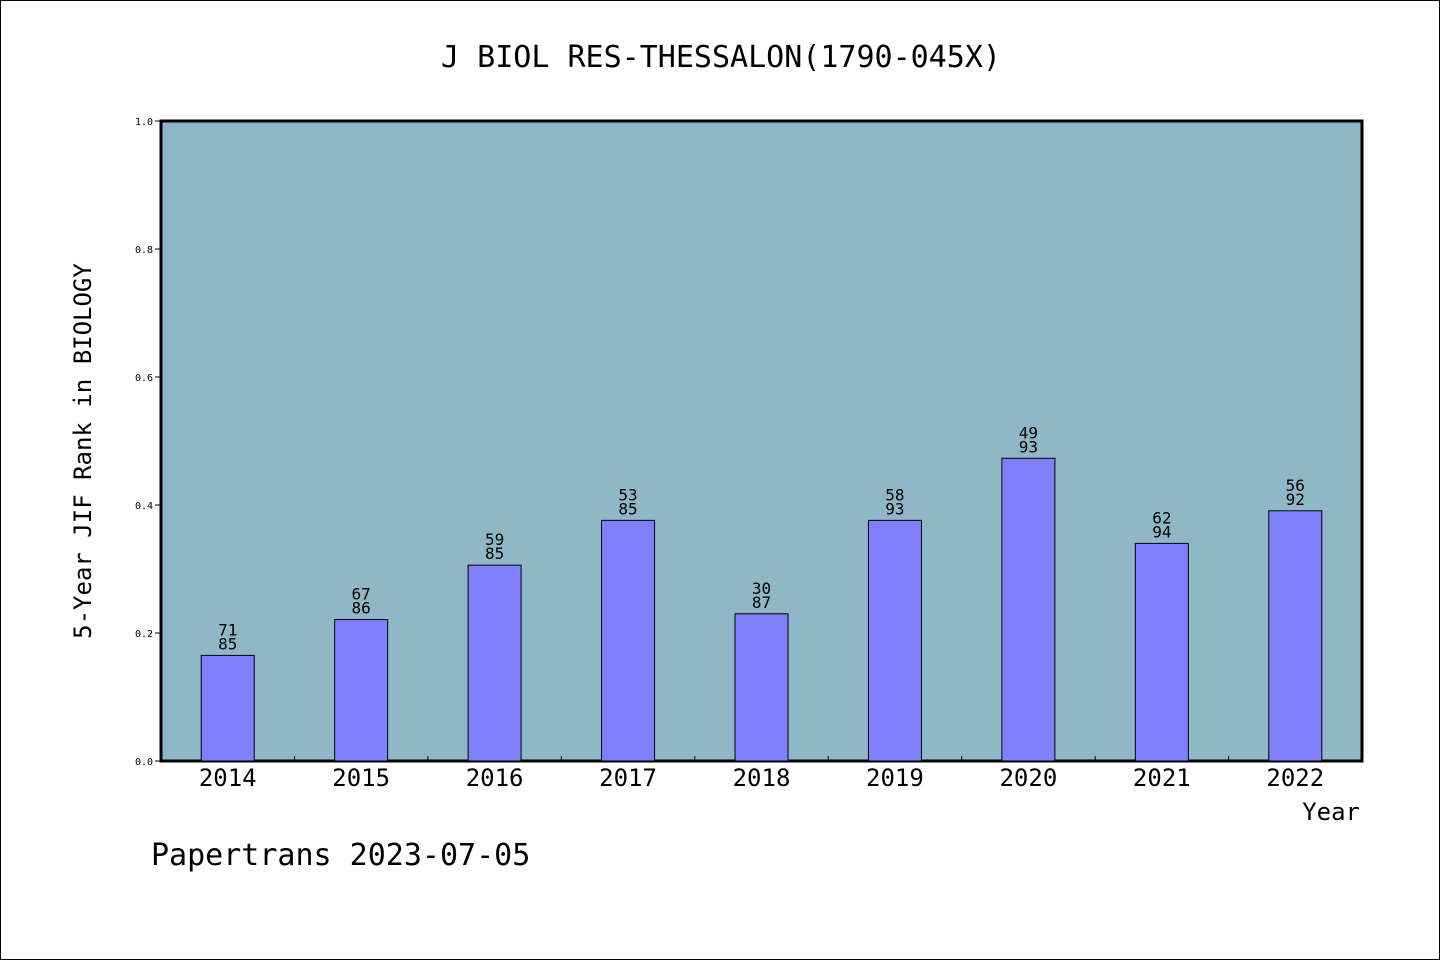 The width and height of the screenshot is (1440, 964). What do you see at coordinates (494, 539) in the screenshot?
I see `bar-label-top: 59` at bounding box center [494, 539].